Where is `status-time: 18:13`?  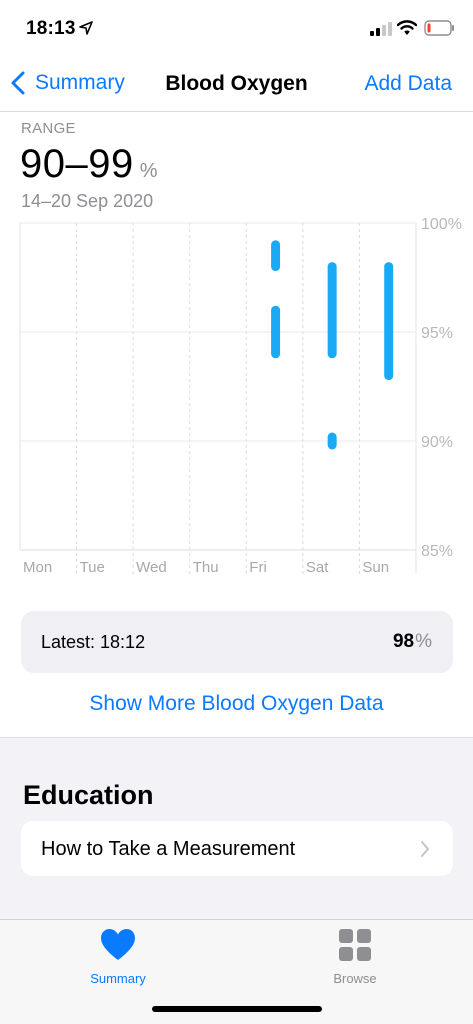 status-time: 18:13 is located at coordinates (51, 28).